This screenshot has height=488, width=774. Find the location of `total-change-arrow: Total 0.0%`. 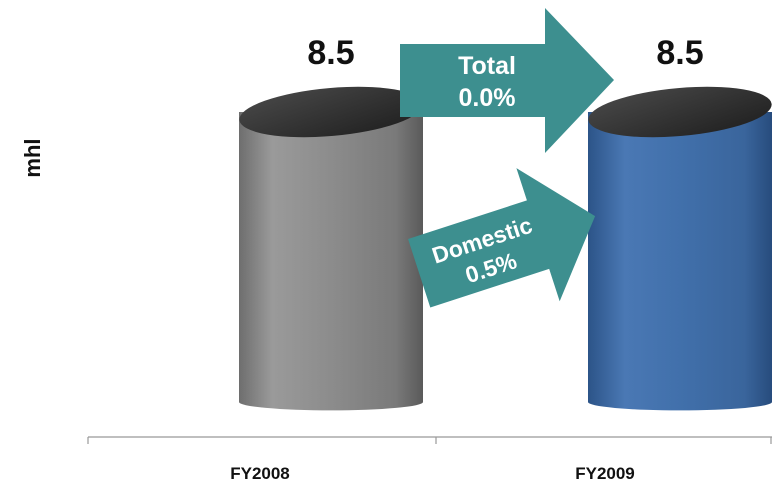

total-change-arrow: Total 0.0% is located at coordinates (507, 80).